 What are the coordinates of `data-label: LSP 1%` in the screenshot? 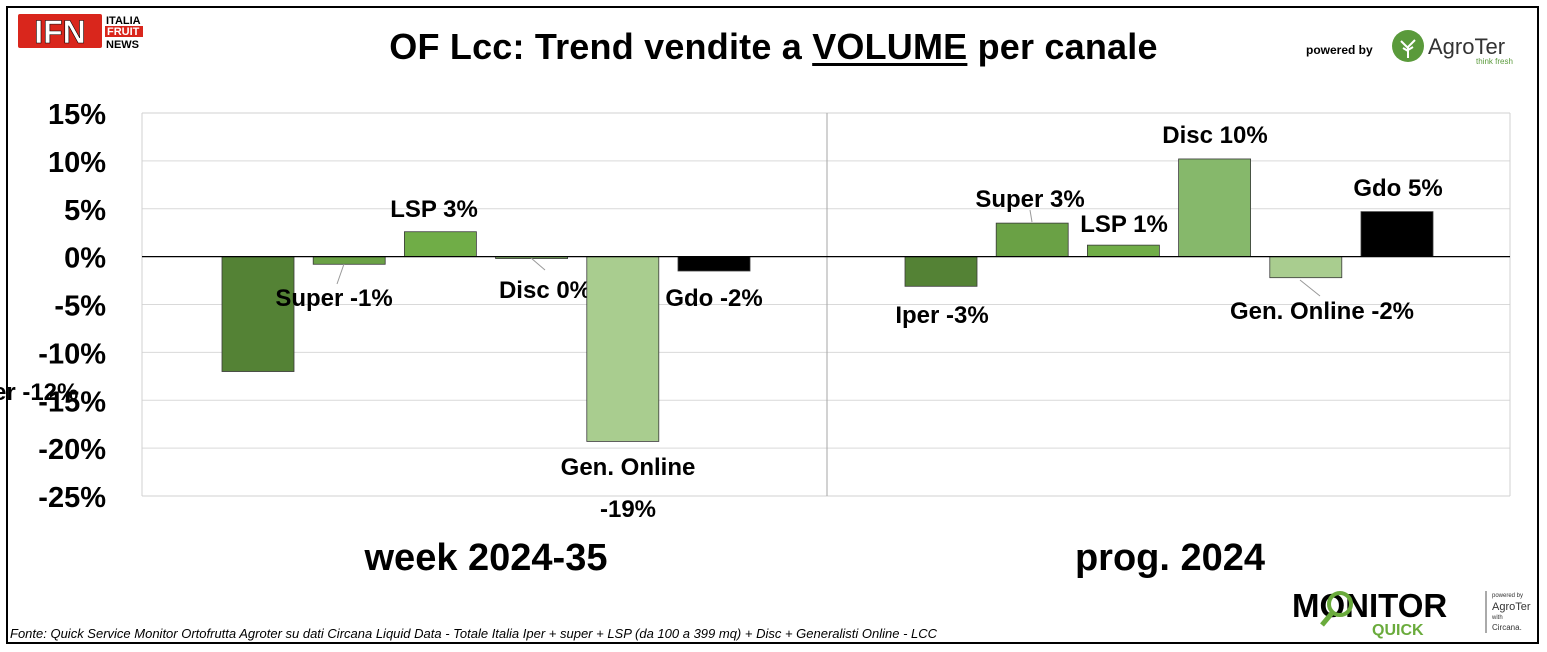 It's located at (1124, 224).